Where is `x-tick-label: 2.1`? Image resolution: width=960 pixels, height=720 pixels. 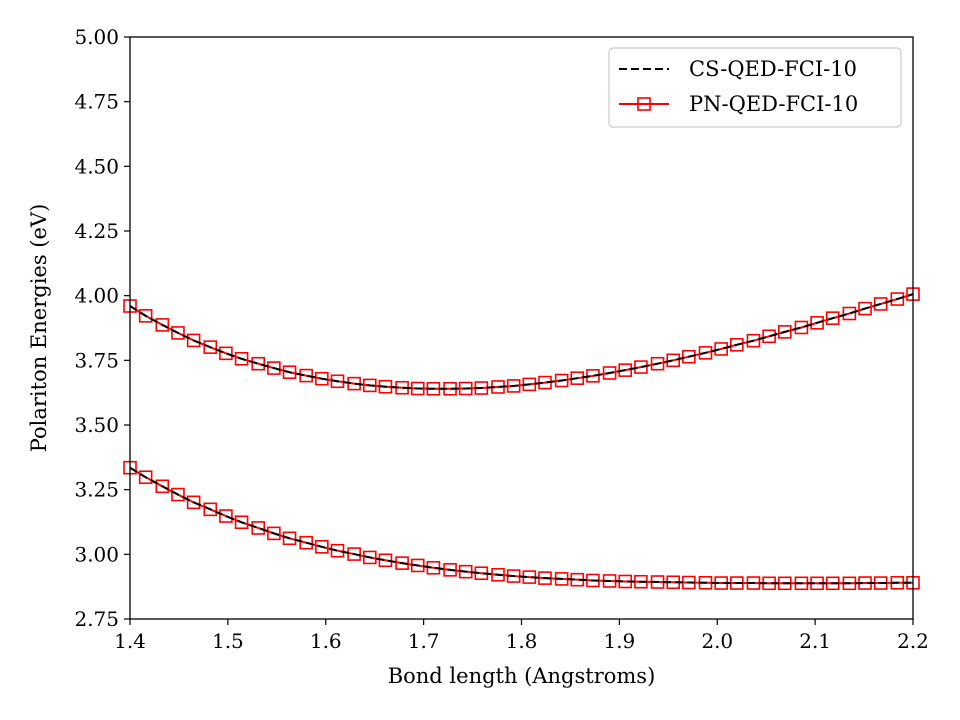
x-tick-label: 2.1 is located at coordinates (815, 641).